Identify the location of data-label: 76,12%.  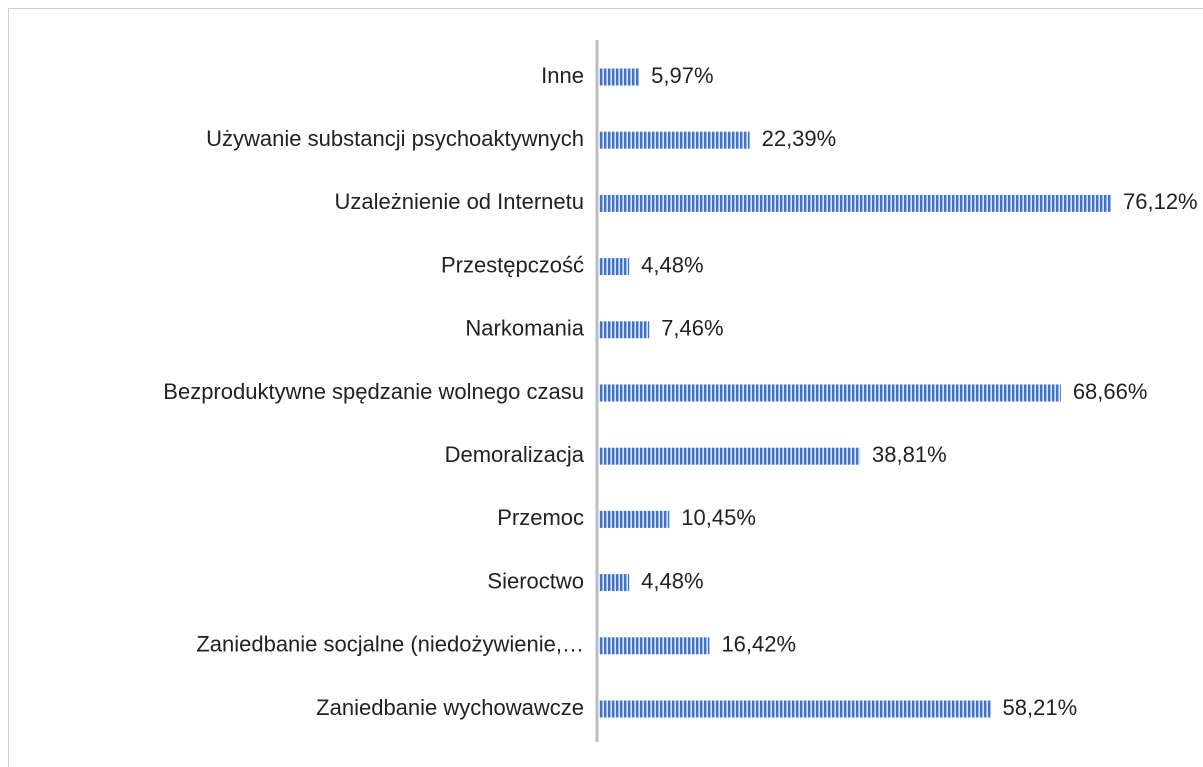
(1160, 201).